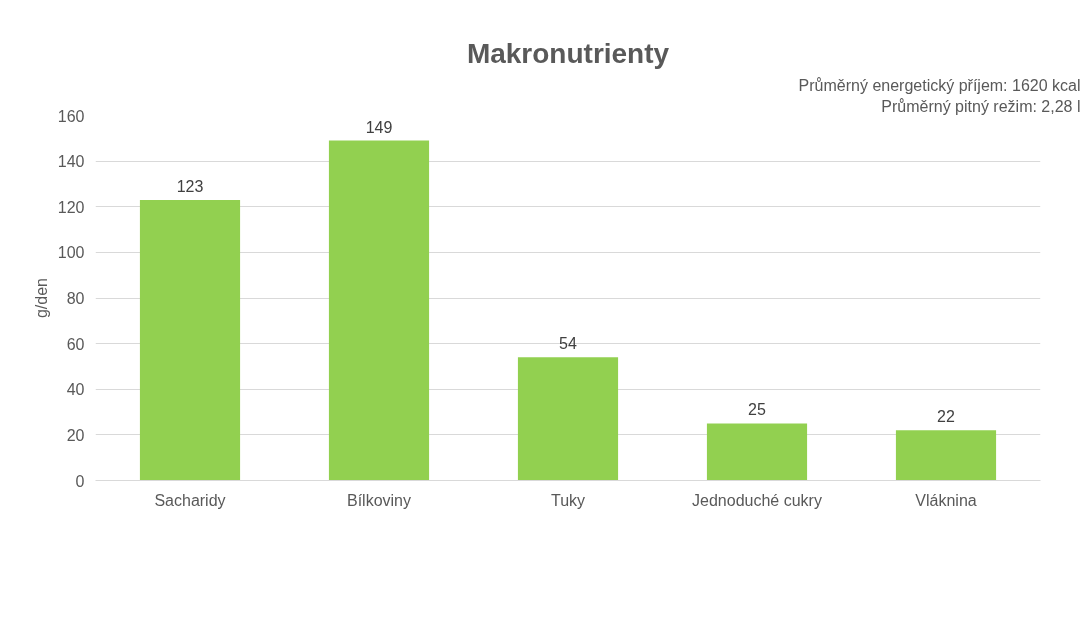 The width and height of the screenshot is (1088, 619). Describe the element at coordinates (41, 298) in the screenshot. I see `y-axis-title: g/den` at that location.